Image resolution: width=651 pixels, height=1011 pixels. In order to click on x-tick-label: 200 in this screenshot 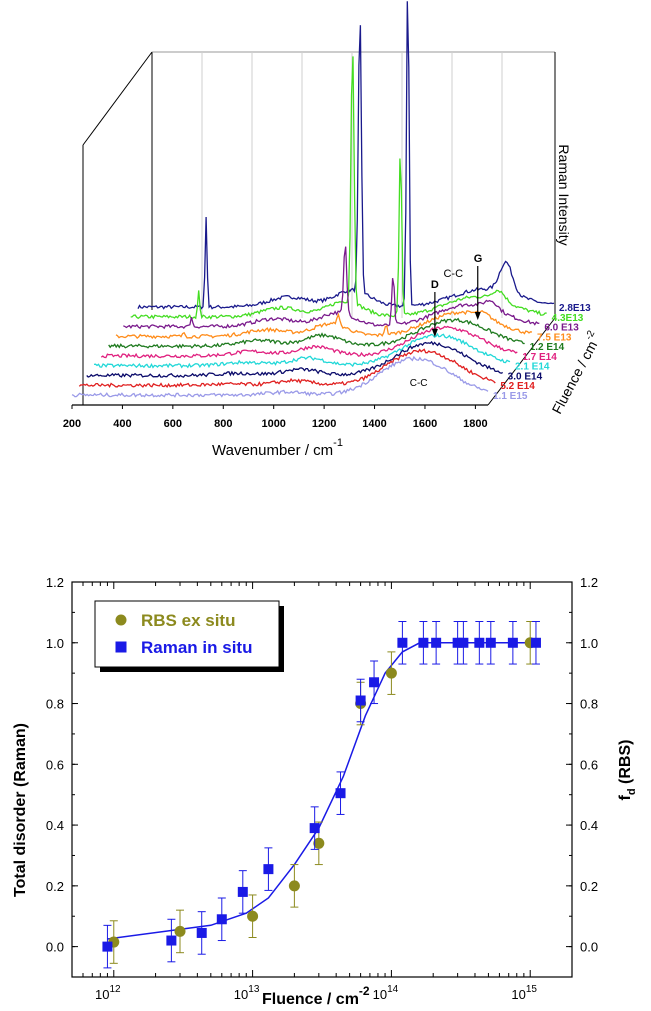, I will do `click(72, 424)`.